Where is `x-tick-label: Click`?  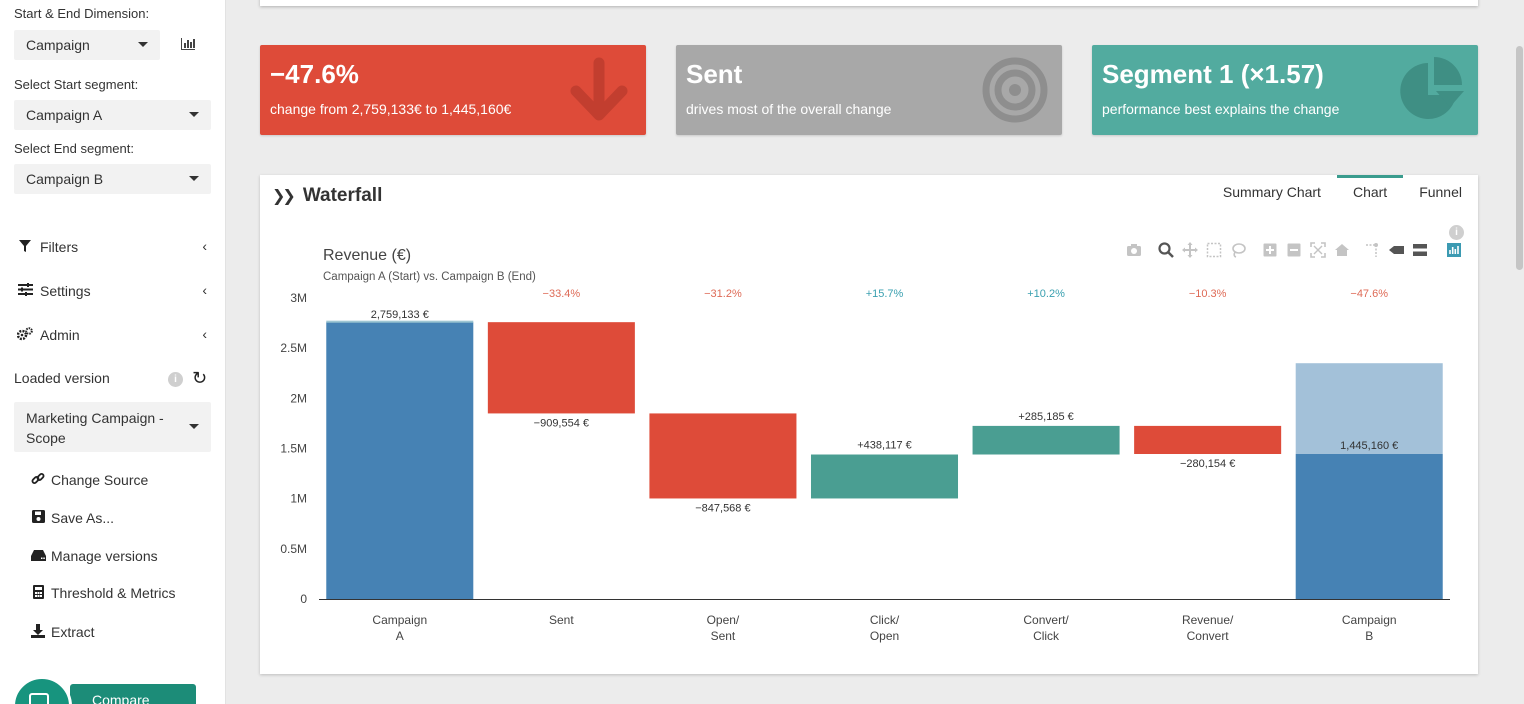
x-tick-label: Click is located at coordinates (1046, 636).